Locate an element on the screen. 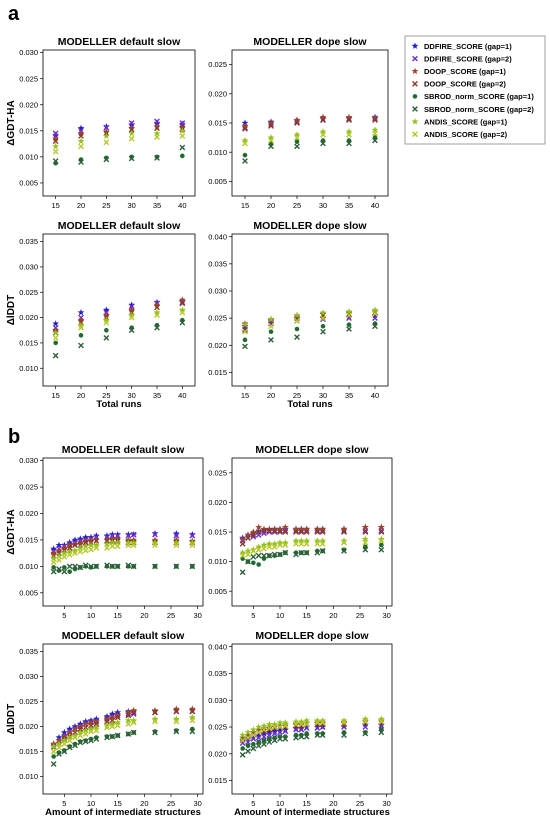 Image resolution: width=550 pixels, height=823 pixels. subplot-title: MODELLER default slow is located at coordinates (123, 450).